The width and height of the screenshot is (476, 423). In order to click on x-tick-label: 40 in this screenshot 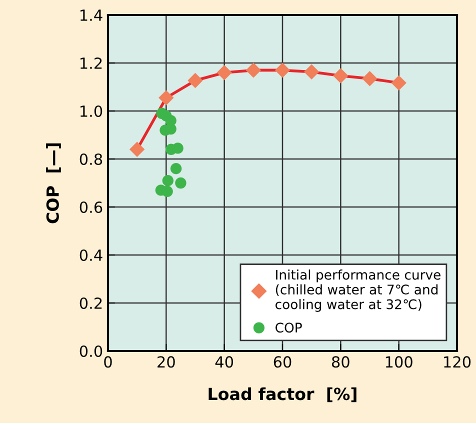, I will do `click(224, 362)`.